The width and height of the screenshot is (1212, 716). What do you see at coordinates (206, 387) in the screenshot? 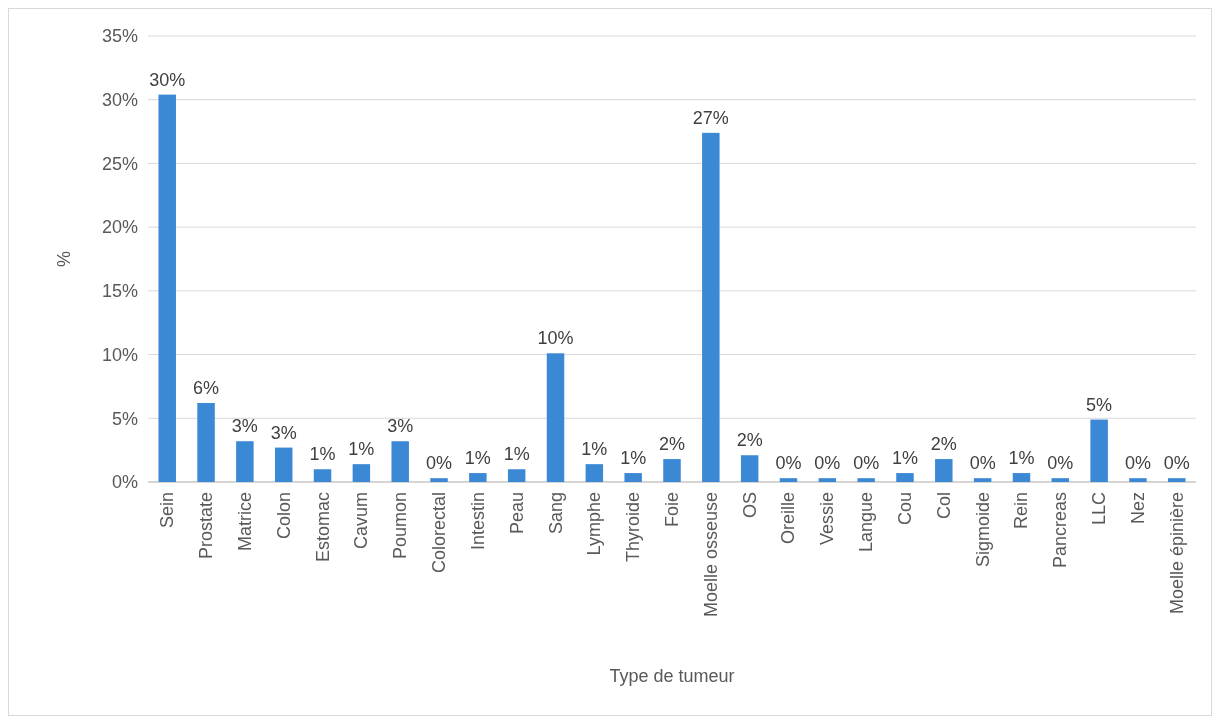
I see `data-label: 6%` at bounding box center [206, 387].